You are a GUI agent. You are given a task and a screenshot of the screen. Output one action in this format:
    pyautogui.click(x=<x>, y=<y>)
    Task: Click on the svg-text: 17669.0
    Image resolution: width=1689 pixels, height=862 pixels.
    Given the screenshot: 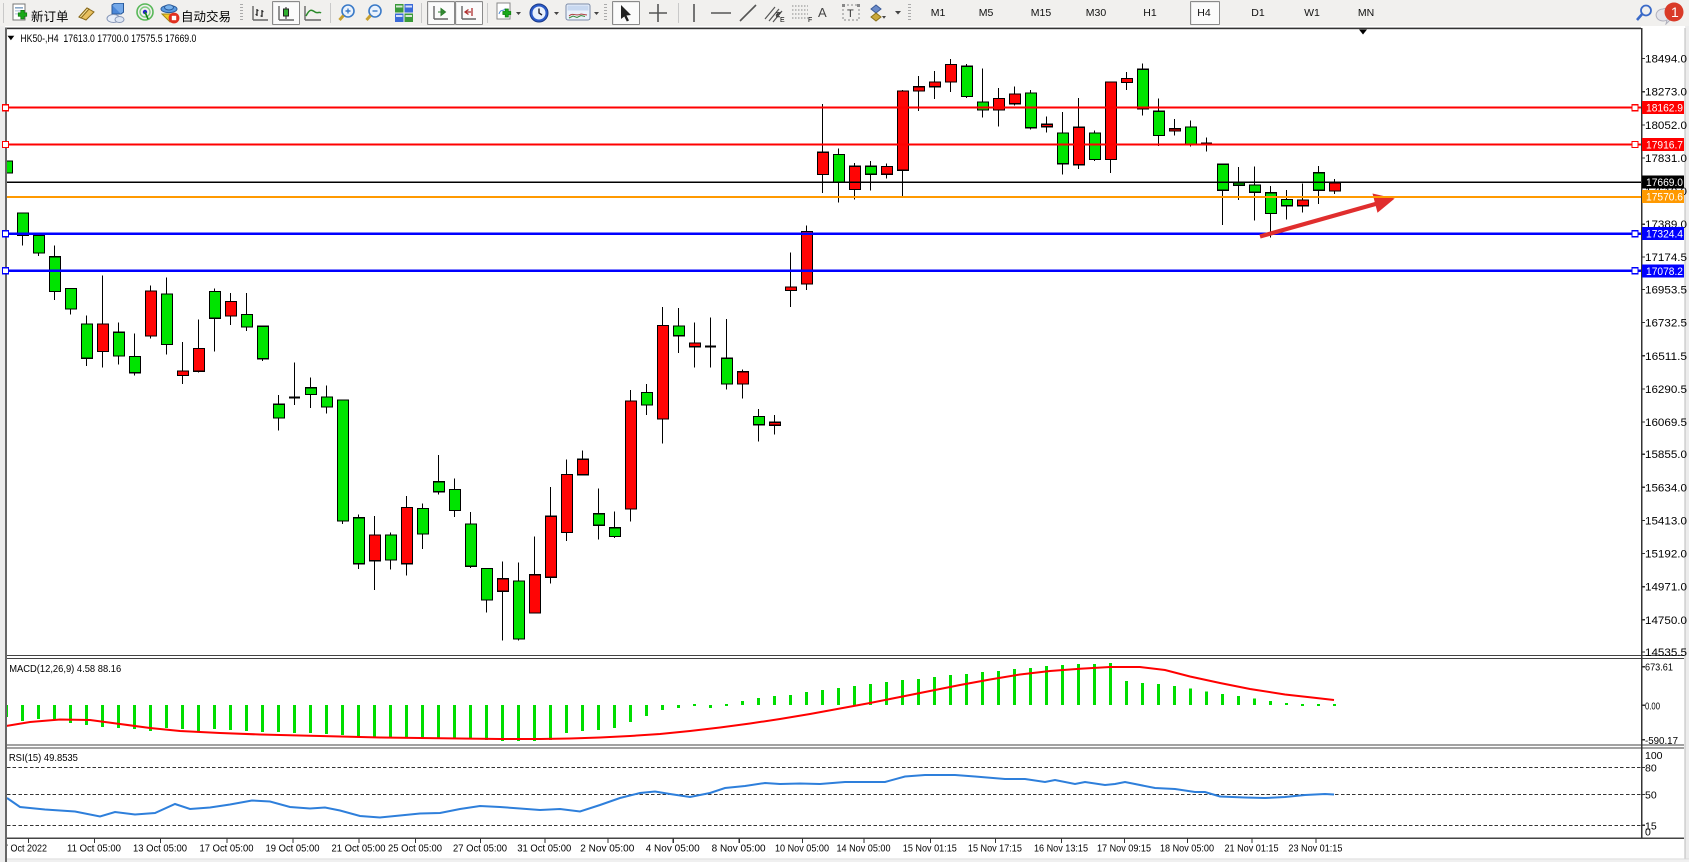 What is the action you would take?
    pyautogui.click(x=1664, y=183)
    